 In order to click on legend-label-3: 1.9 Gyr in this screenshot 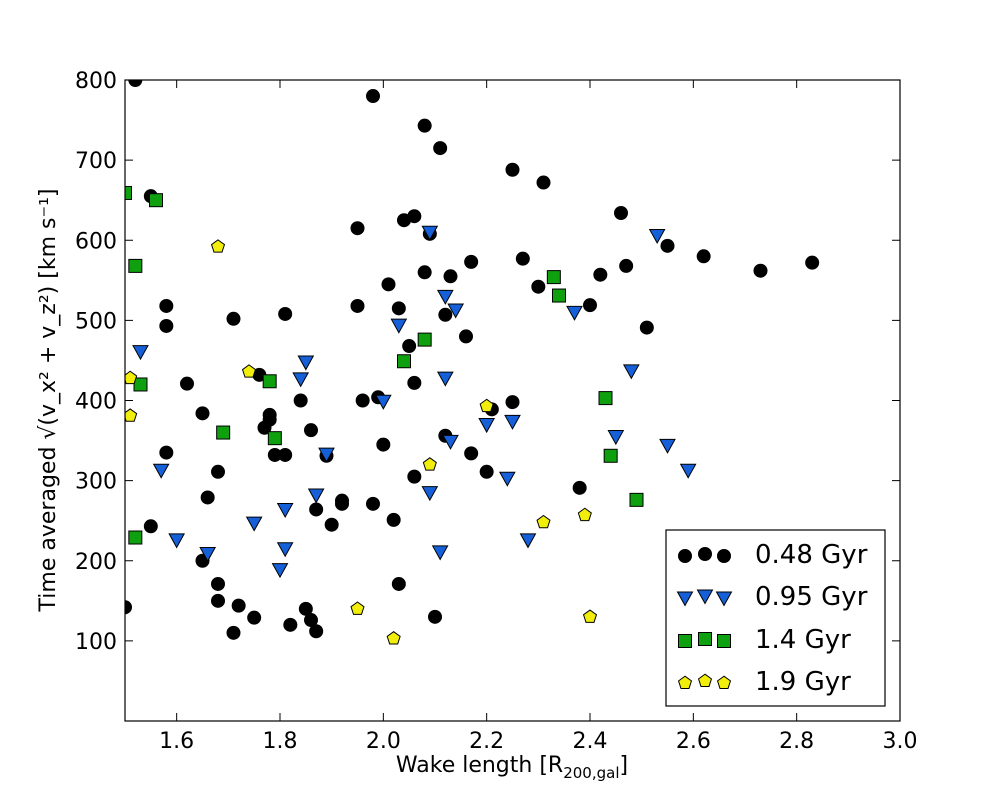, I will do `click(803, 682)`.